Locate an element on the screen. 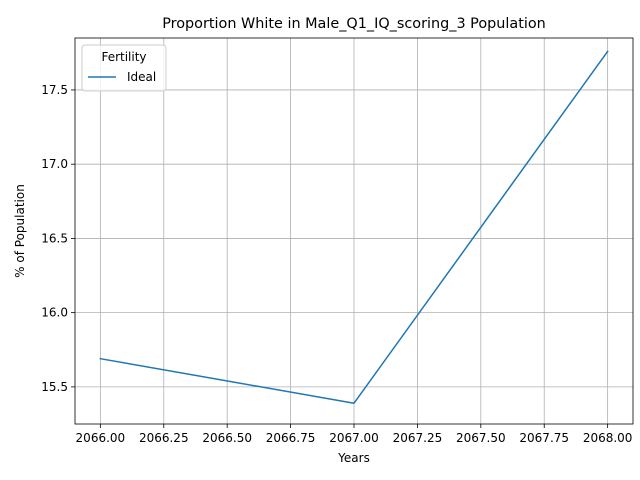 Image resolution: width=640 pixels, height=480 pixels. x-tick-label: 2066.50 is located at coordinates (227, 438).